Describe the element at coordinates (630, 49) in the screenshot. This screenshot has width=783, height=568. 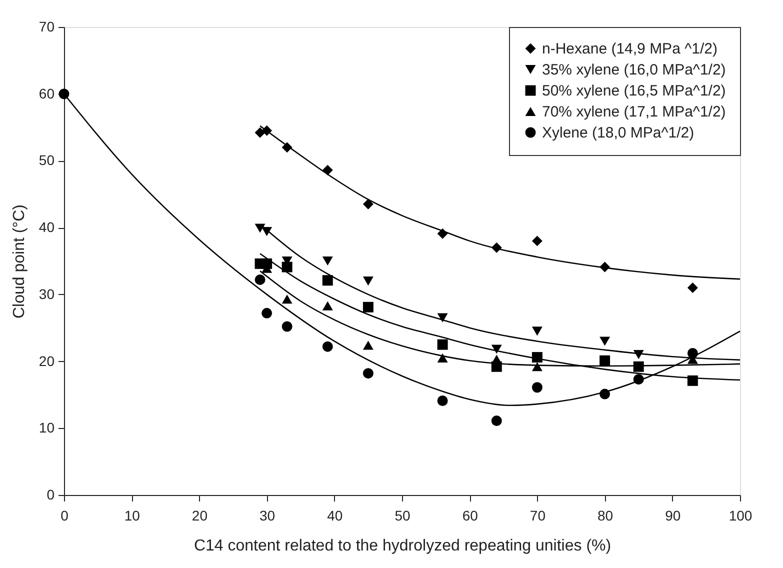
I see `legend-label: n-Hexane (14,9 MPa ^1/2)` at that location.